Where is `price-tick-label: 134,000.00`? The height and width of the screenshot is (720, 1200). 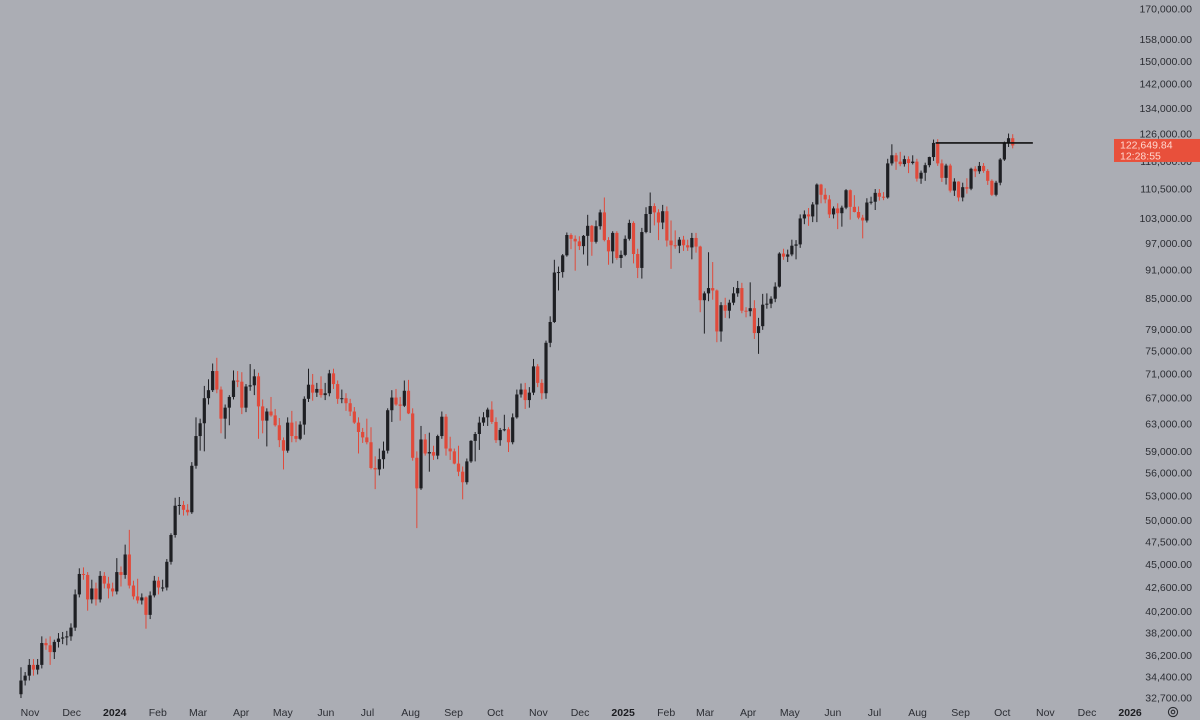
price-tick-label: 134,000.00 is located at coordinates (1165, 109).